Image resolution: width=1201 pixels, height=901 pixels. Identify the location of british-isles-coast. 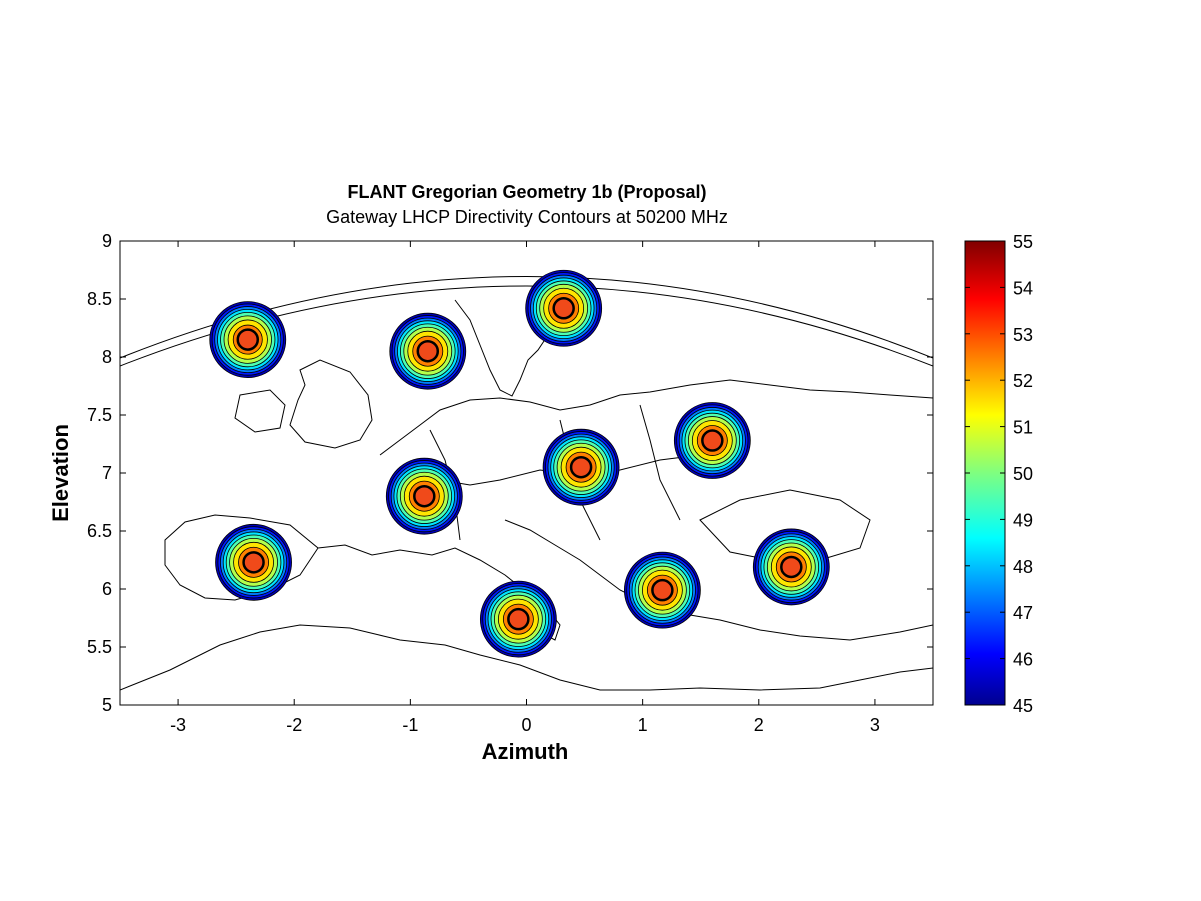
(331, 404).